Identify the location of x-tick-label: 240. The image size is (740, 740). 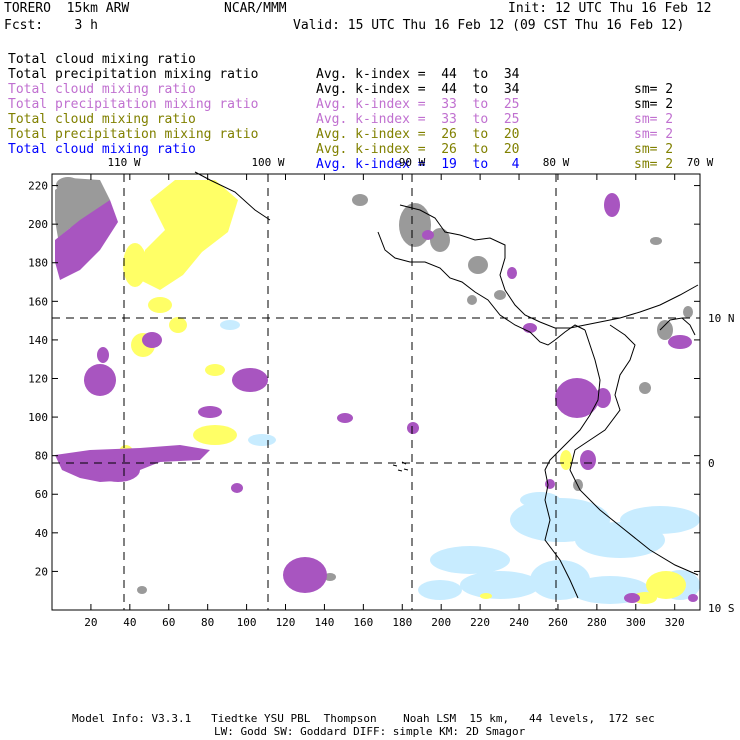
(519, 622).